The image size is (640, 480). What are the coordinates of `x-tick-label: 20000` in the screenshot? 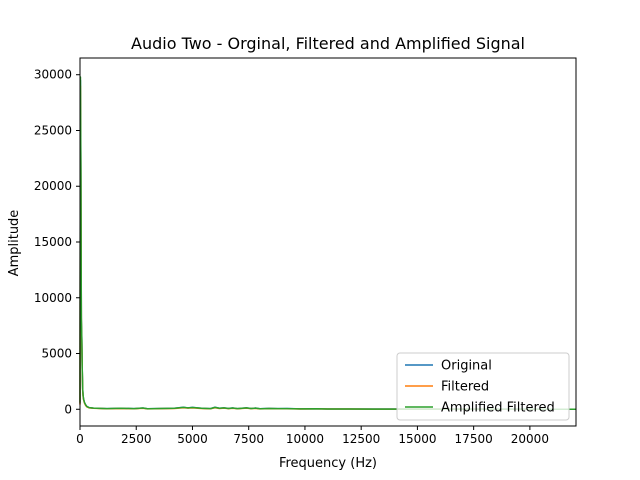 It's located at (530, 439).